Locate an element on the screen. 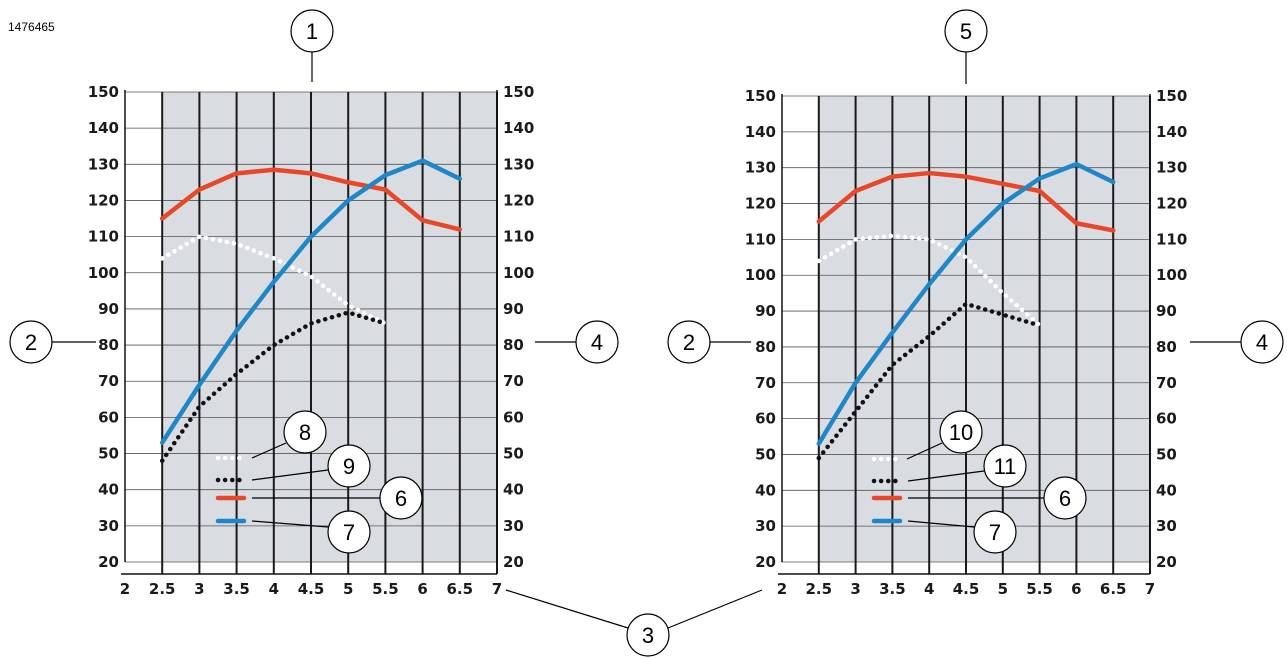 This screenshot has height=659, width=1287. callout-11-label: 11 is located at coordinates (1005, 466).